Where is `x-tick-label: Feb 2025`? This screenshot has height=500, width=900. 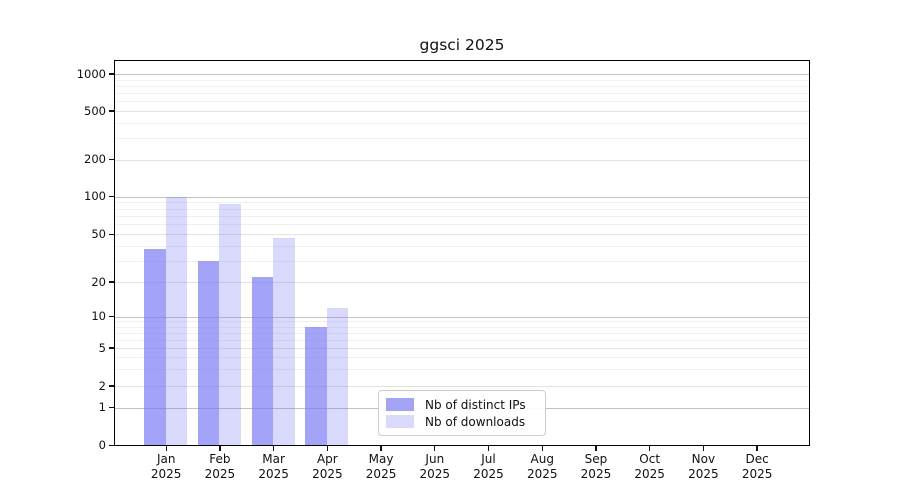 x-tick-label: Feb 2025 is located at coordinates (220, 467).